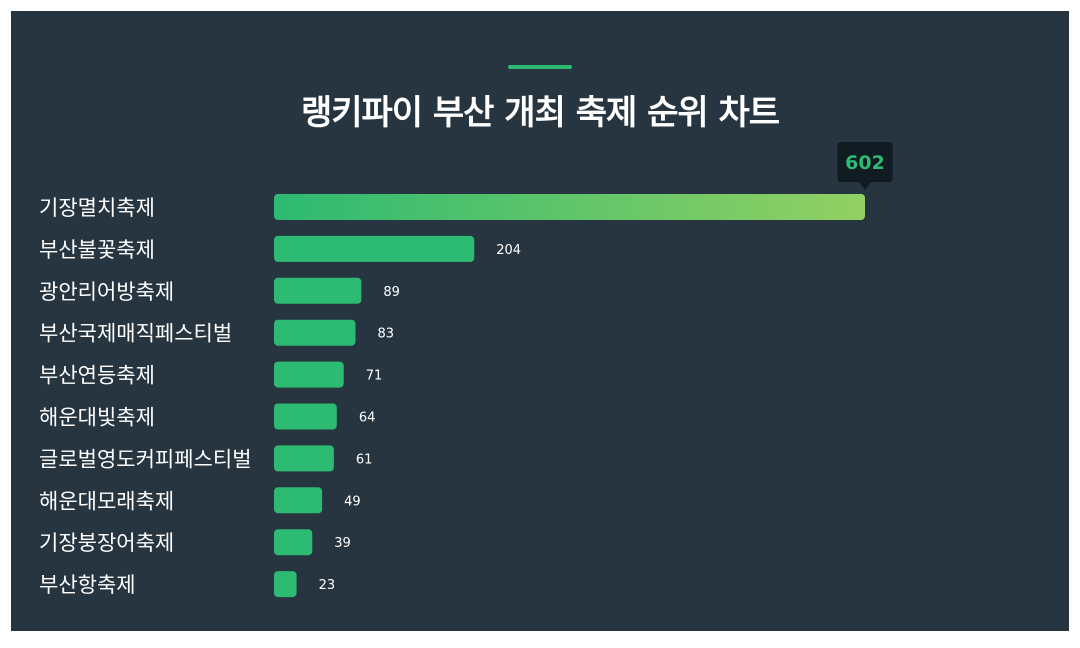 This screenshot has height=648, width=1080. I want to click on category-label: 부산연등축제, so click(97, 376).